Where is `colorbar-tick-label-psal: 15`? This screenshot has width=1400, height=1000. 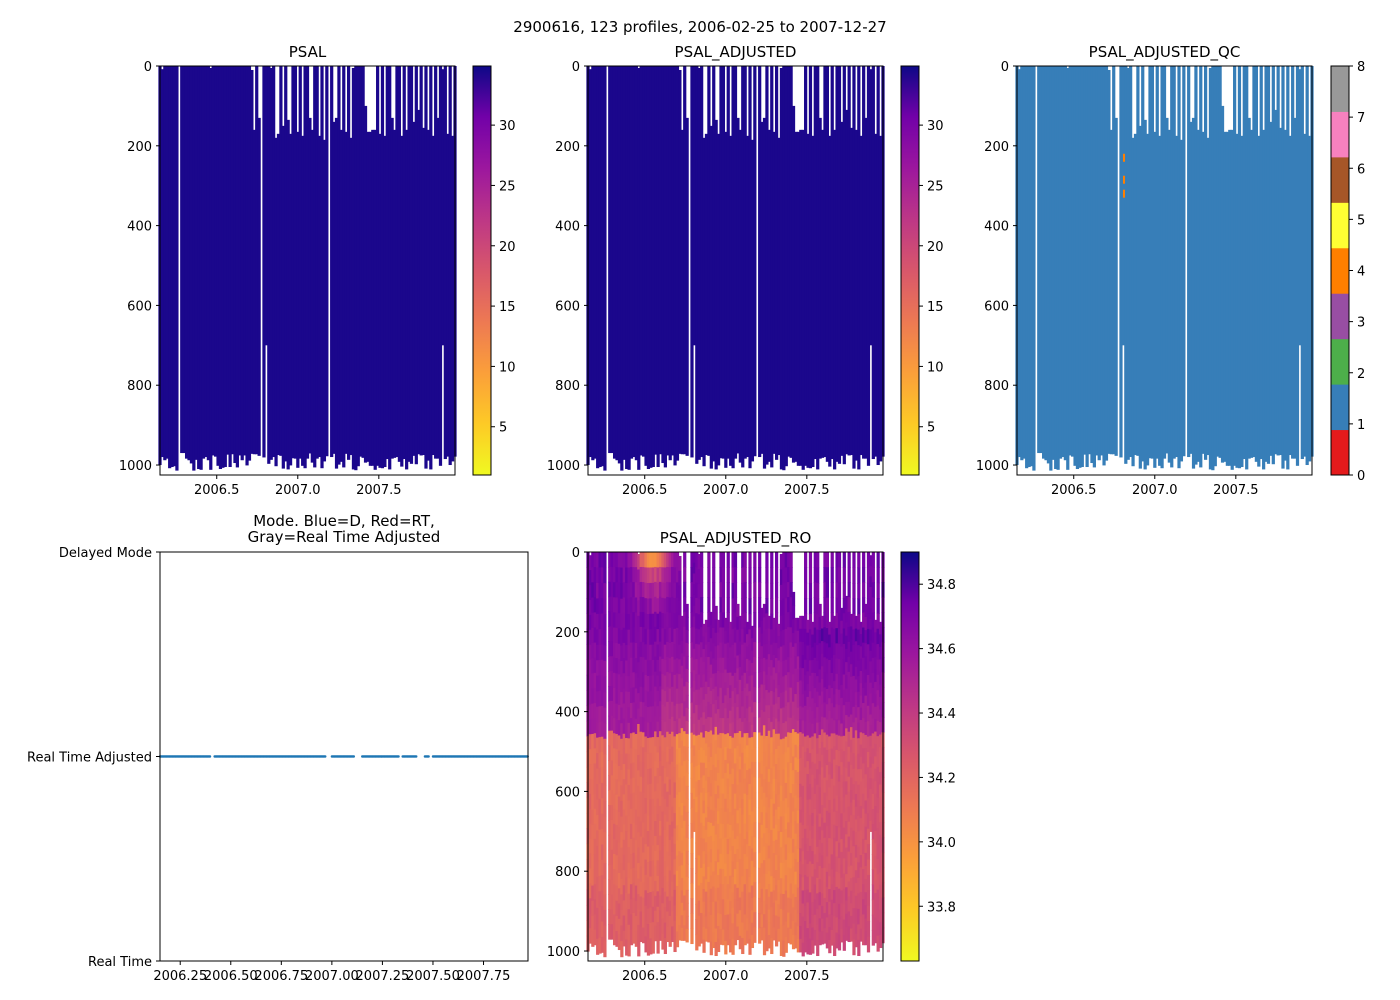
colorbar-tick-label-psal: 15 is located at coordinates (507, 307).